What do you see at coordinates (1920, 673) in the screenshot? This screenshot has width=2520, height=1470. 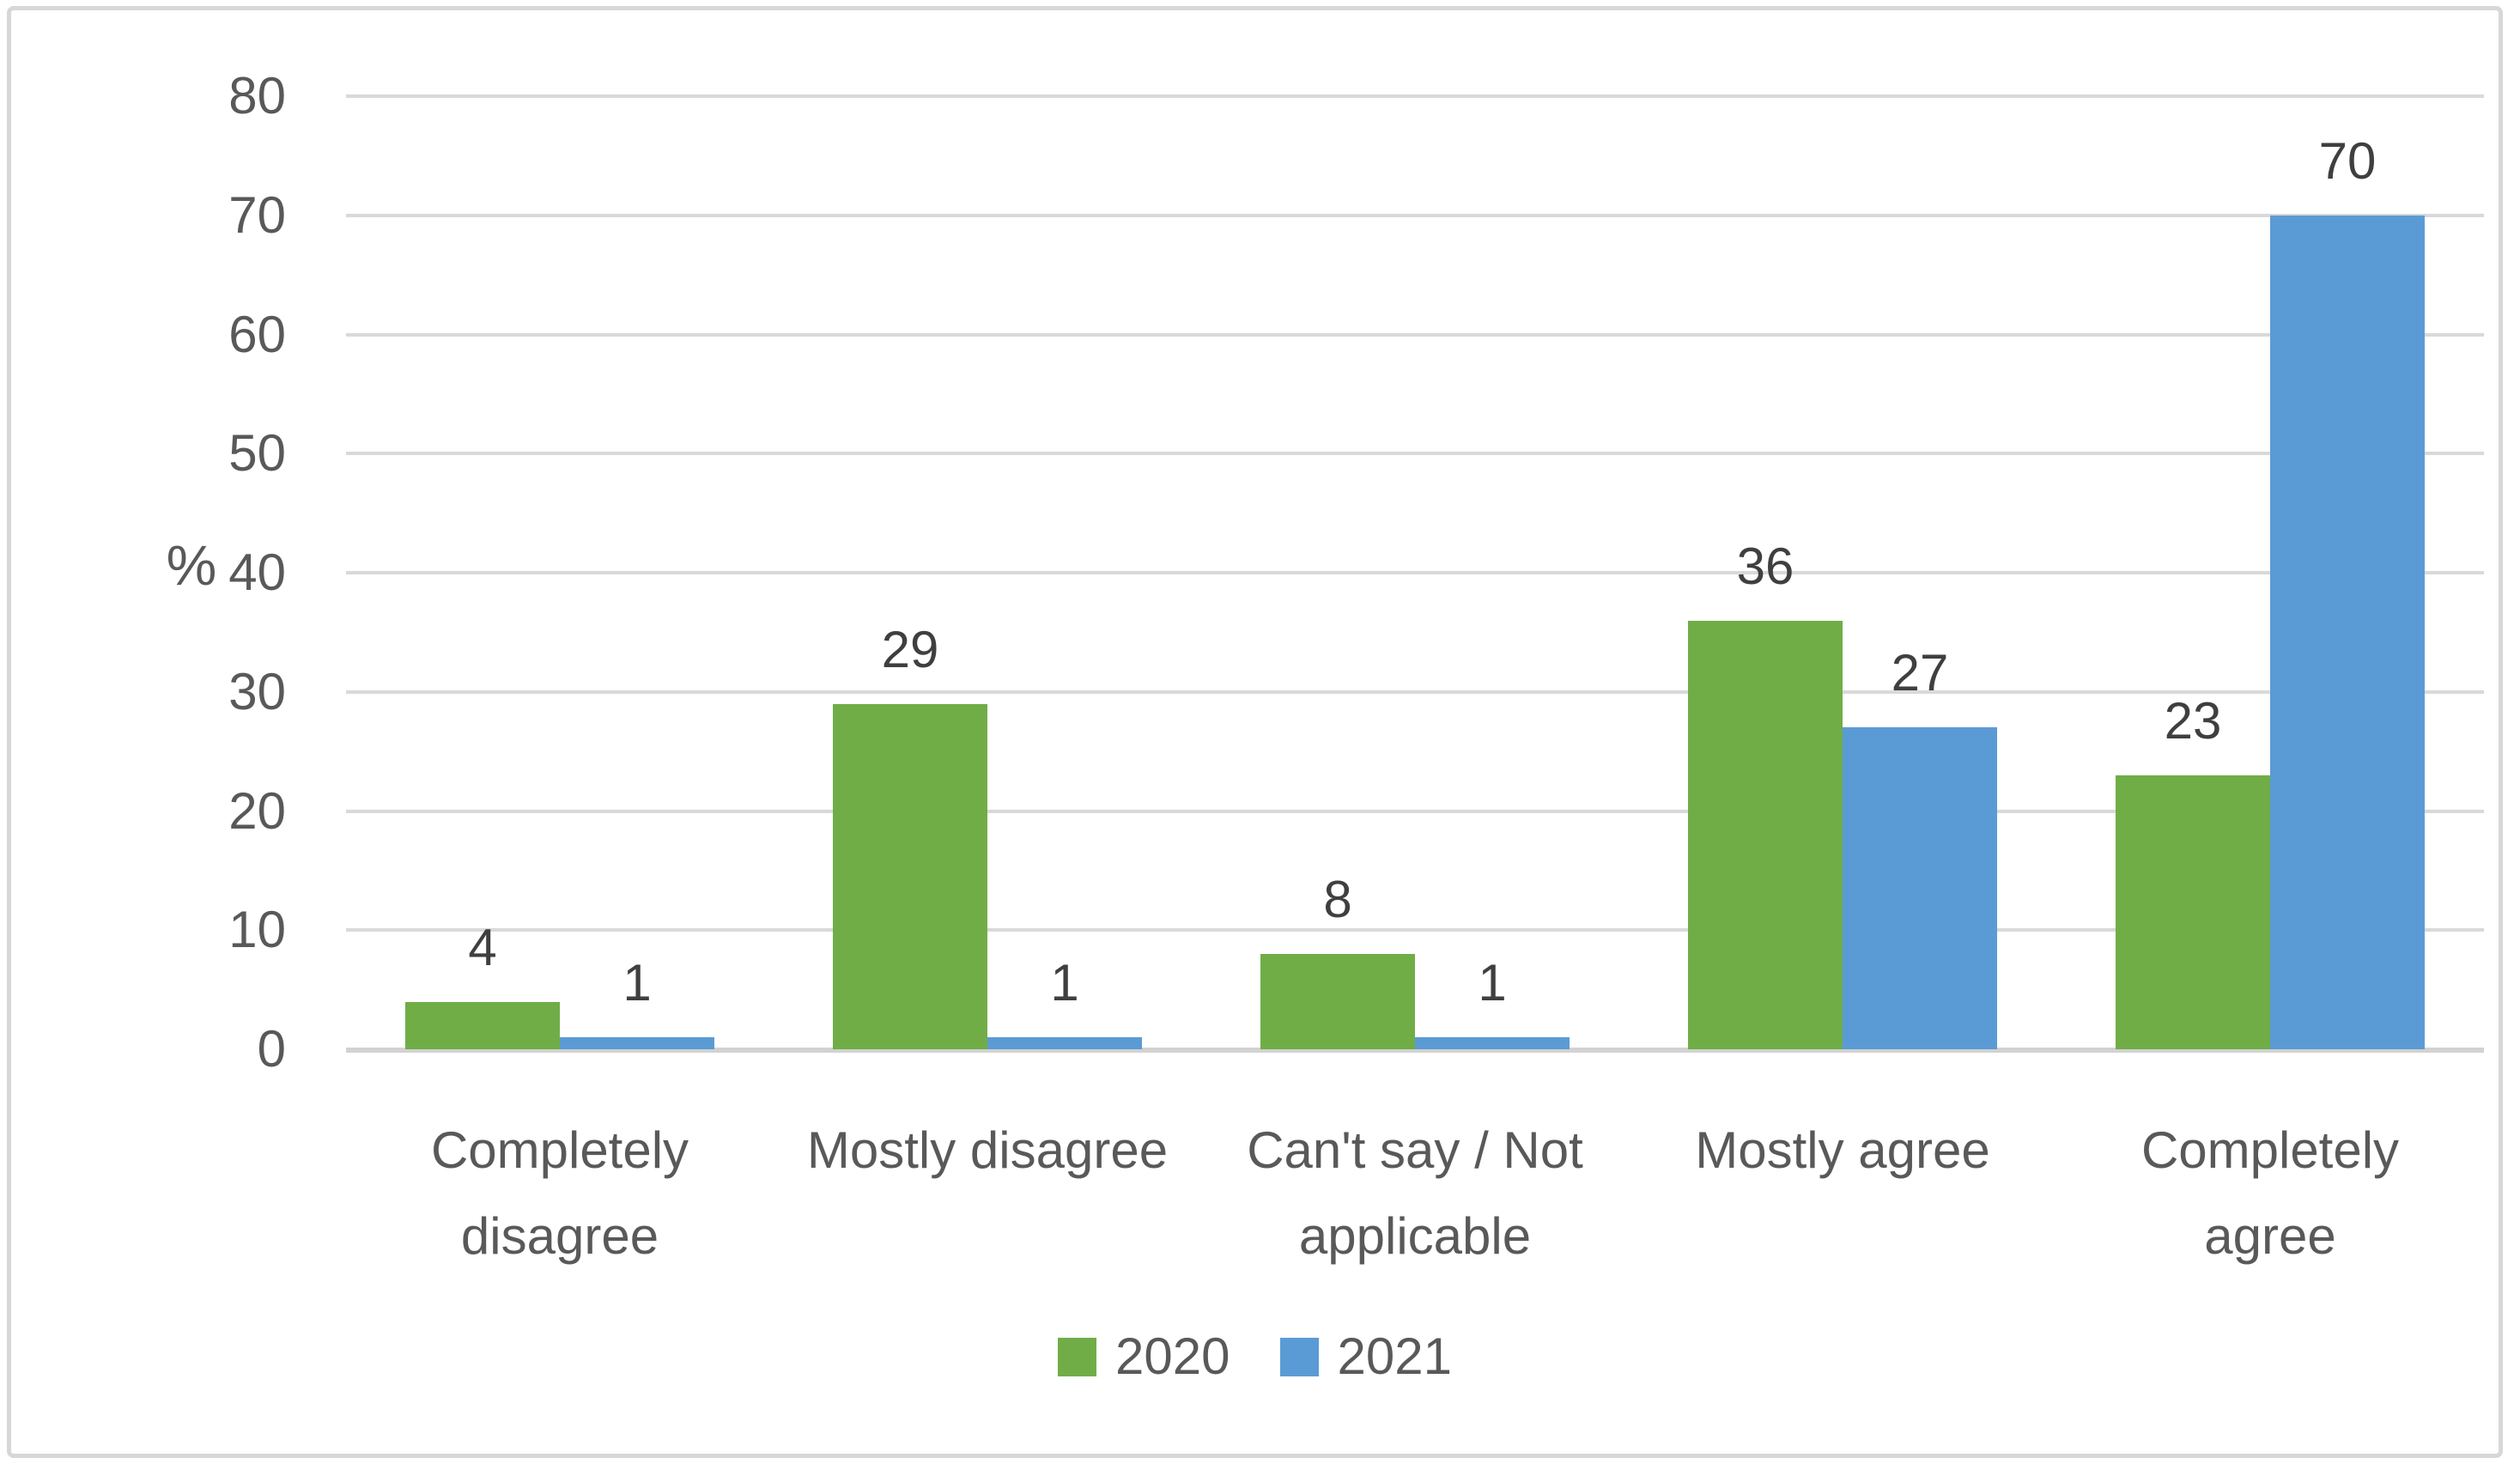 I see `bar-value-label-2021-mostly-agree: 27` at bounding box center [1920, 673].